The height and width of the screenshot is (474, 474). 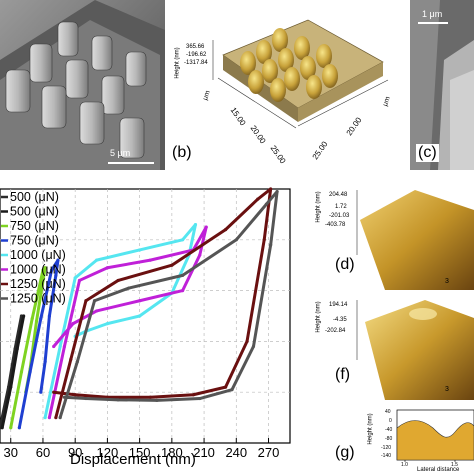 I want to click on panel-c-label: (c), so click(x=427, y=153).